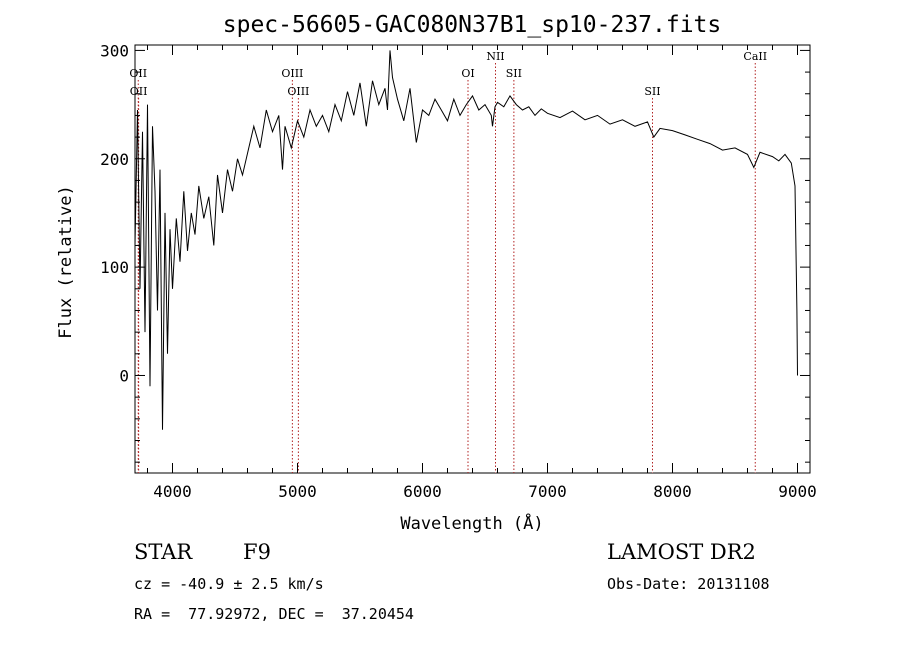 The height and width of the screenshot is (649, 900). I want to click on object-subclass: F9, so click(257, 552).